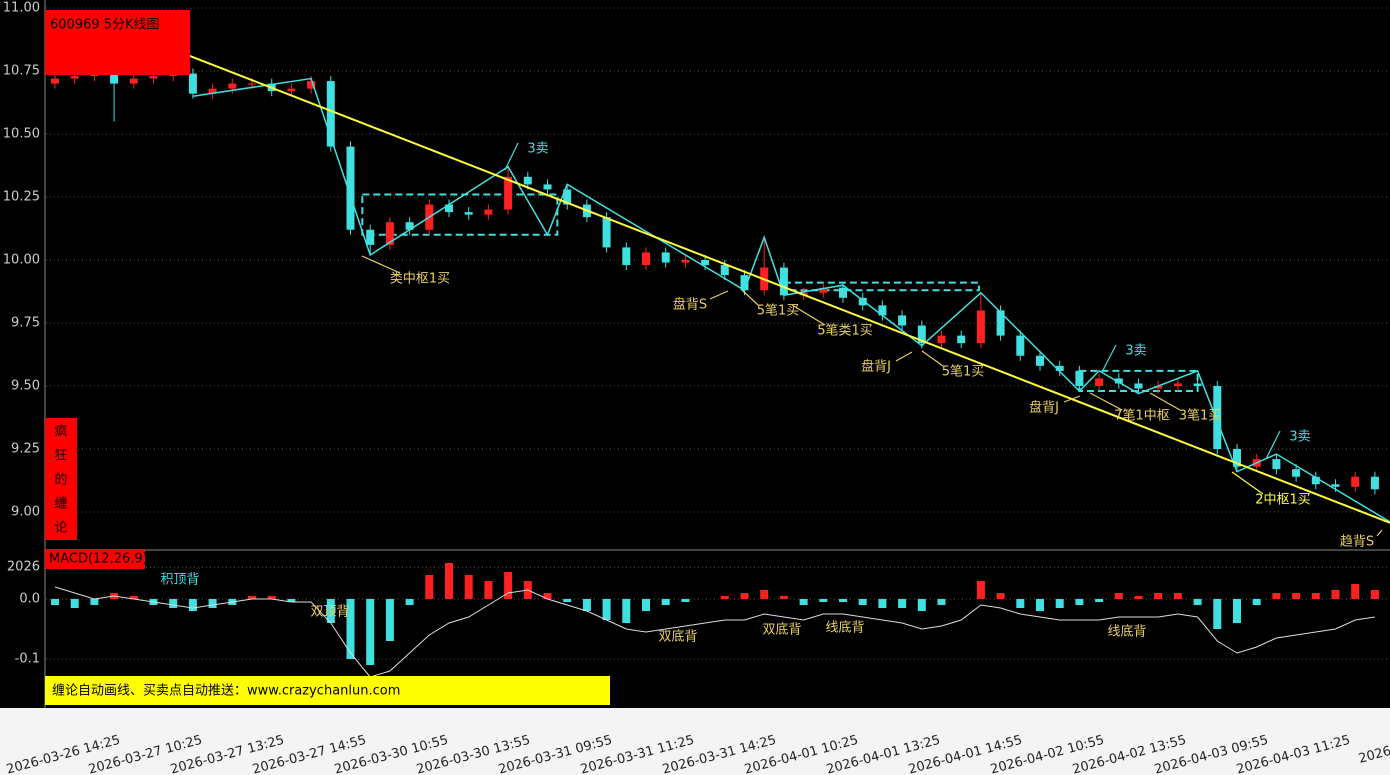 This screenshot has height=775, width=1390. I want to click on annotation: 类中枢1买, so click(420, 279).